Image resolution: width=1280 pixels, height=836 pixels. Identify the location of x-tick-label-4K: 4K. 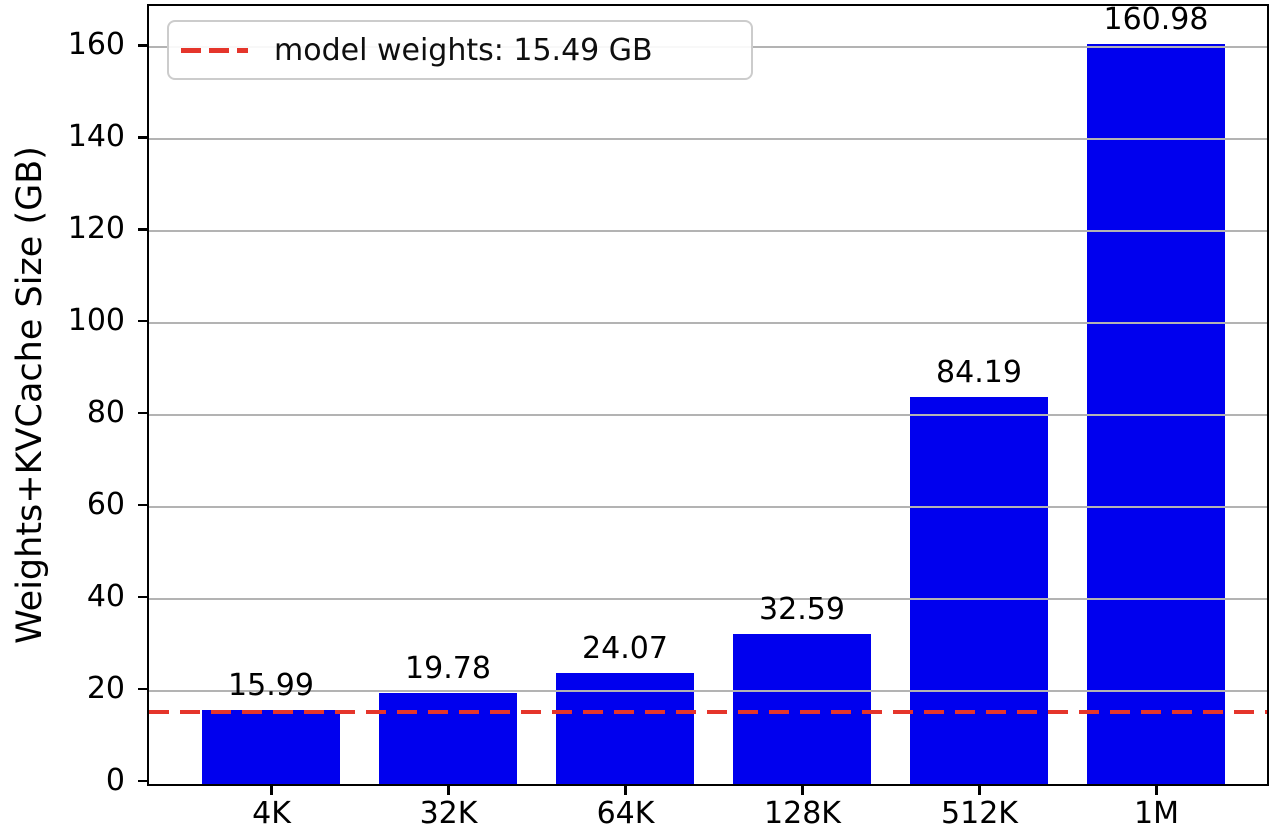
(271, 813).